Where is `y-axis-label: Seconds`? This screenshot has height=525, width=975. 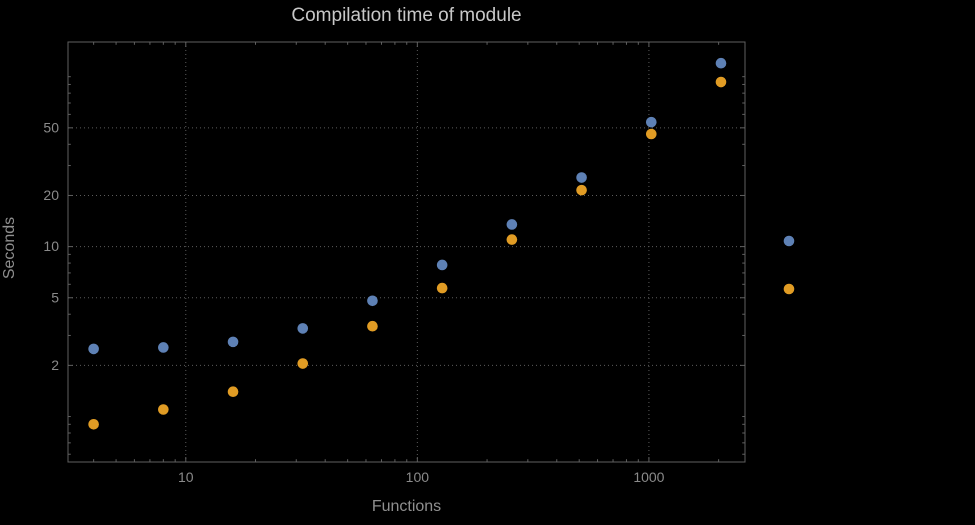
y-axis-label: Seconds is located at coordinates (9, 248).